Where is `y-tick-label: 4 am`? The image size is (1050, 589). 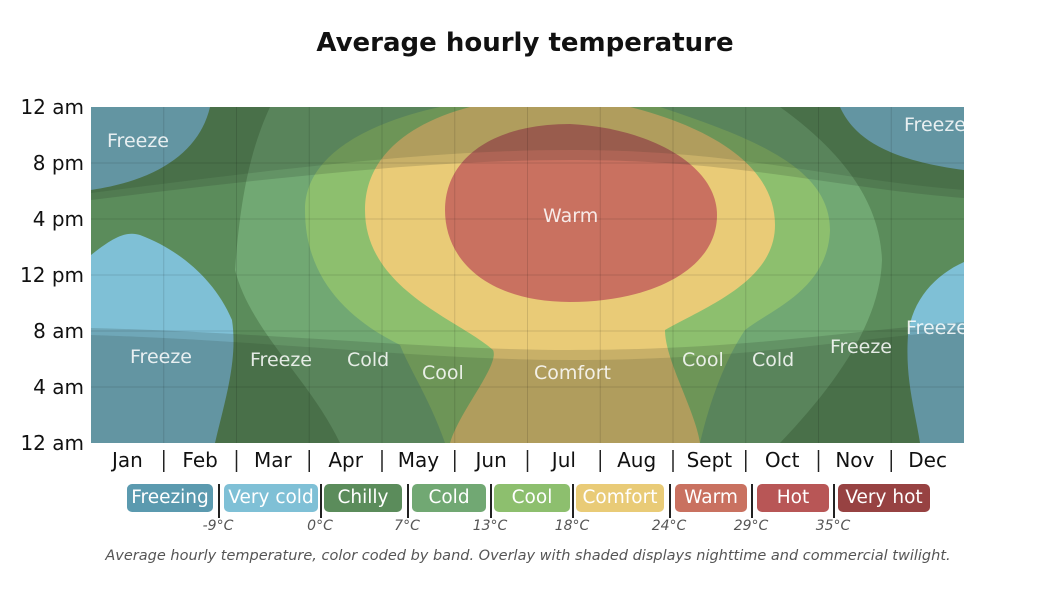
y-tick-label: 4 am is located at coordinates (58, 387).